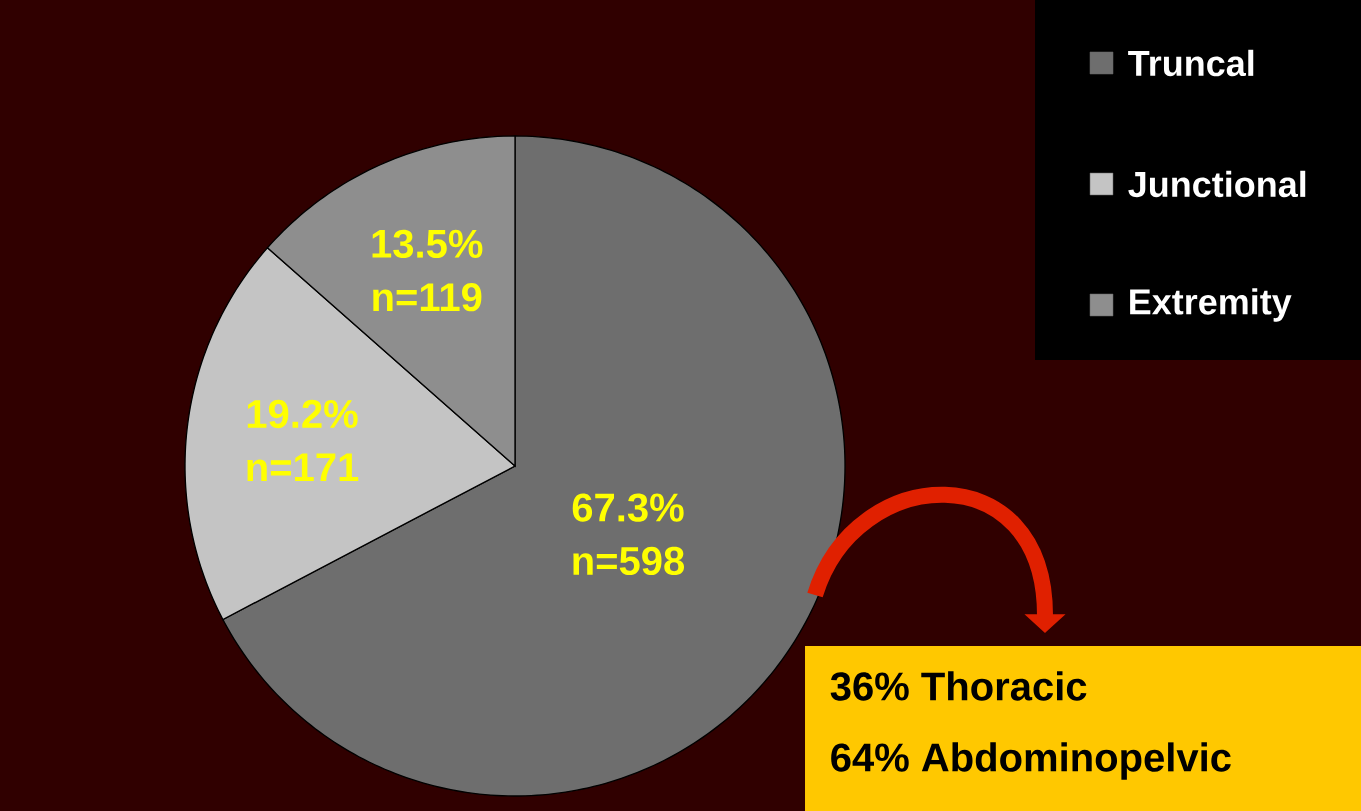 This screenshot has height=811, width=1361. What do you see at coordinates (628, 534) in the screenshot?
I see `data-label: 67.3% n=598` at bounding box center [628, 534].